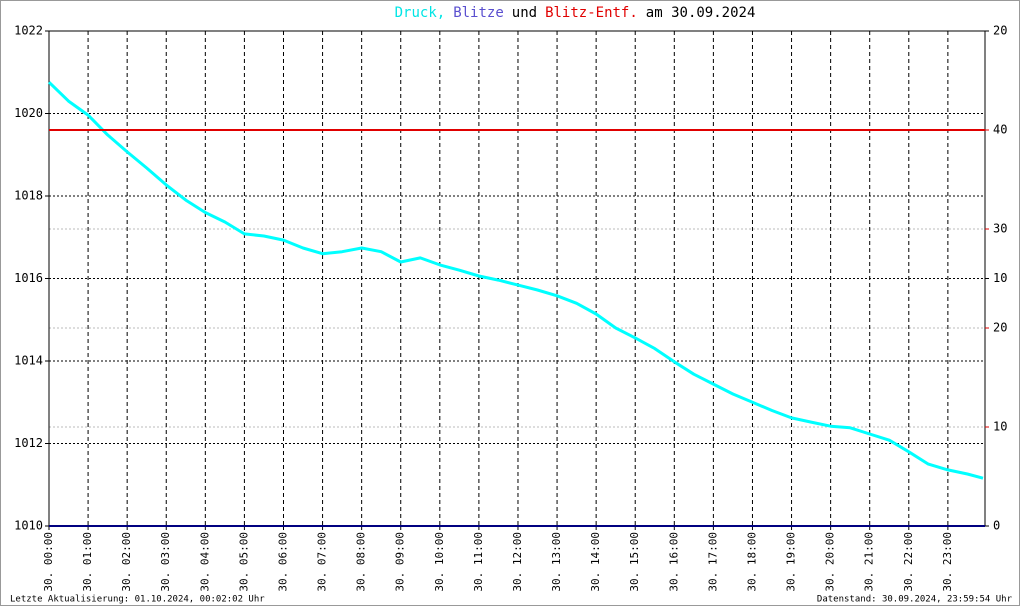 The height and width of the screenshot is (606, 1020). I want to click on x-tick-label: 30. 13:00, so click(556, 562).